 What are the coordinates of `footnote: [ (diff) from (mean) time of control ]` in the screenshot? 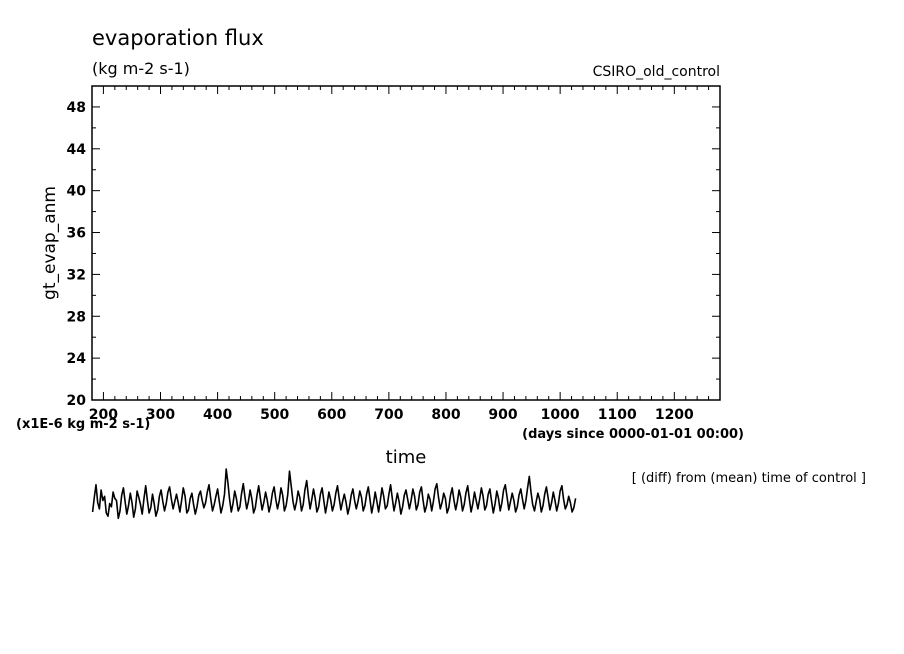 It's located at (749, 478).